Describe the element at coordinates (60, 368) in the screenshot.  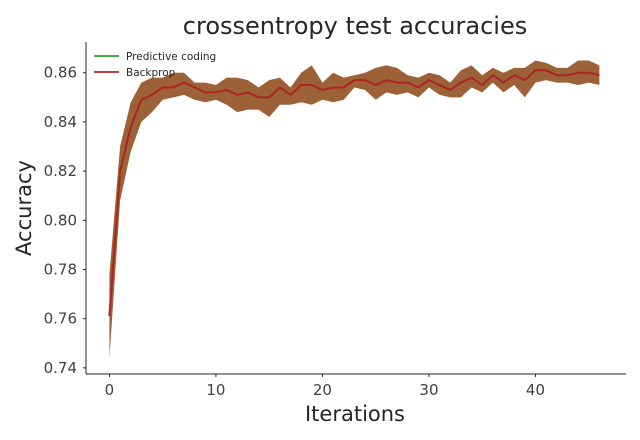
I see `y-tick-label: 0.74` at that location.